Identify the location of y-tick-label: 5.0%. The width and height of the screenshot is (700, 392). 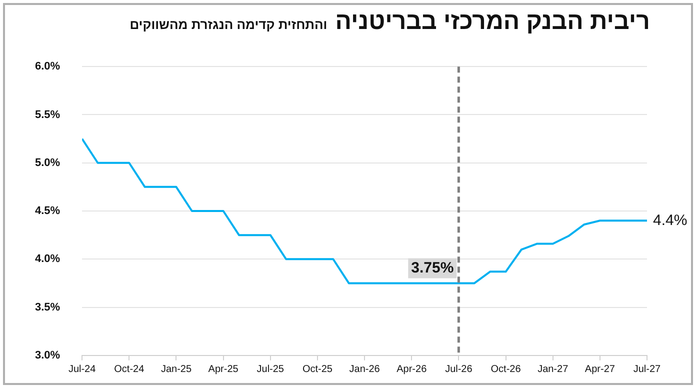
(47, 162).